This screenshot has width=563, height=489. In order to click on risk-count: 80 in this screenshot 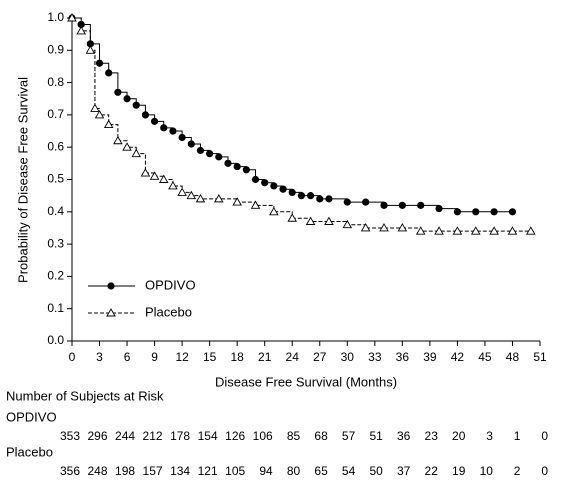, I will do `click(294, 471)`.